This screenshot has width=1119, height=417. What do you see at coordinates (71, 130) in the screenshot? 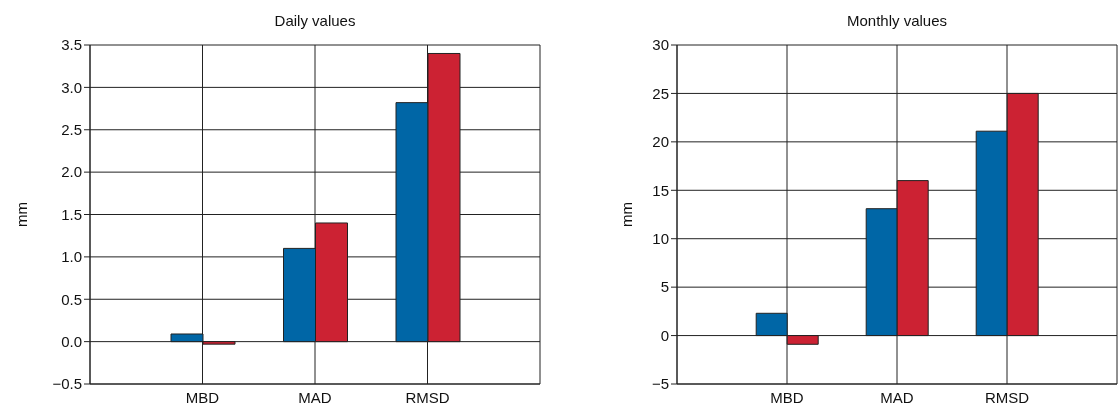
I see `y-tick-label: 2.5` at bounding box center [71, 130].